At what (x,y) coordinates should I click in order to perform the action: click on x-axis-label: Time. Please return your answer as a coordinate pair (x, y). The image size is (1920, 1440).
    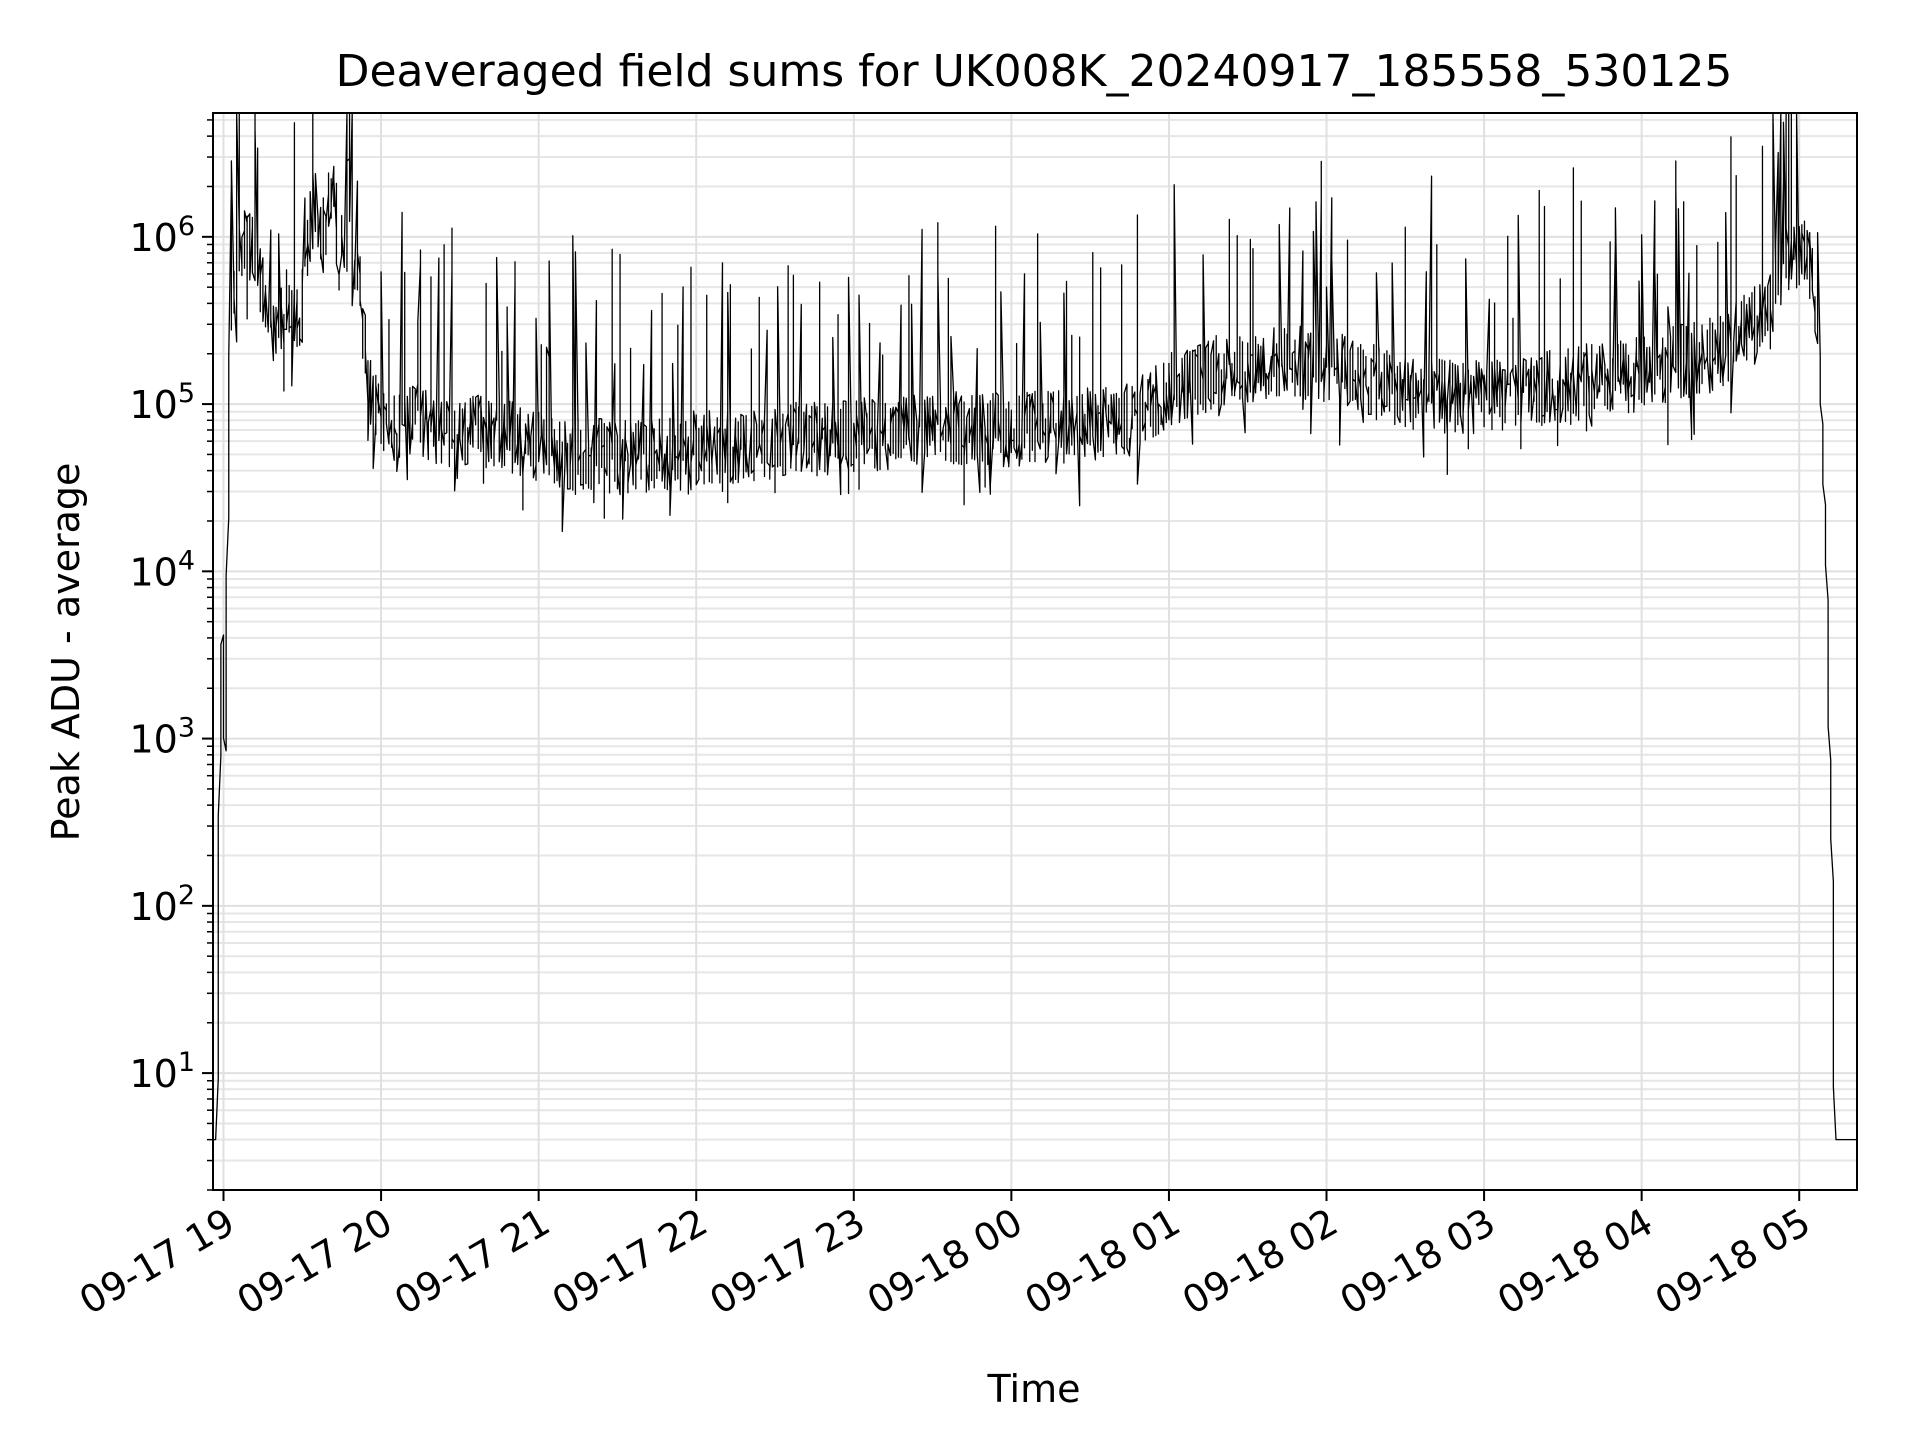
    Looking at the image, I should click on (1034, 1389).